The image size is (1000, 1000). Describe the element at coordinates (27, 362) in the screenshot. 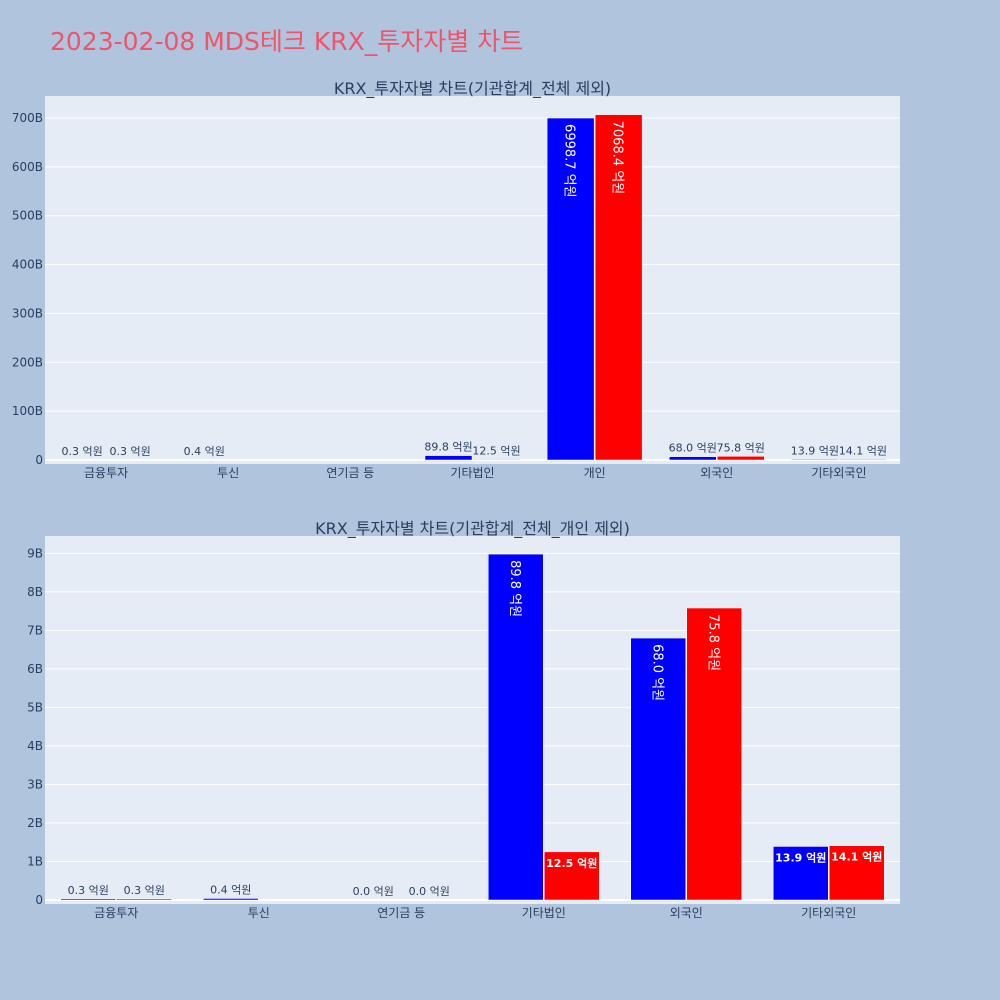

I see `y-tick-label: 200B` at that location.